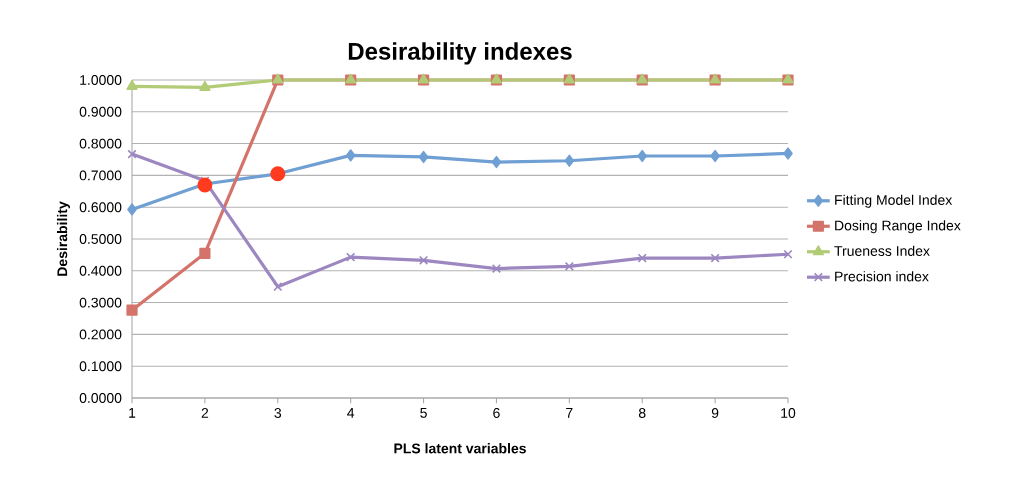 This screenshot has width=1009, height=488. Describe the element at coordinates (205, 413) in the screenshot. I see `x-tick-label: 2` at that location.